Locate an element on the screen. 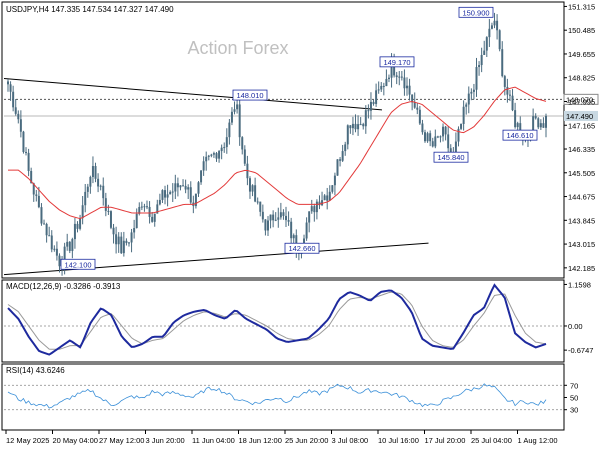  price-tick-label: 150.485 is located at coordinates (581, 30).